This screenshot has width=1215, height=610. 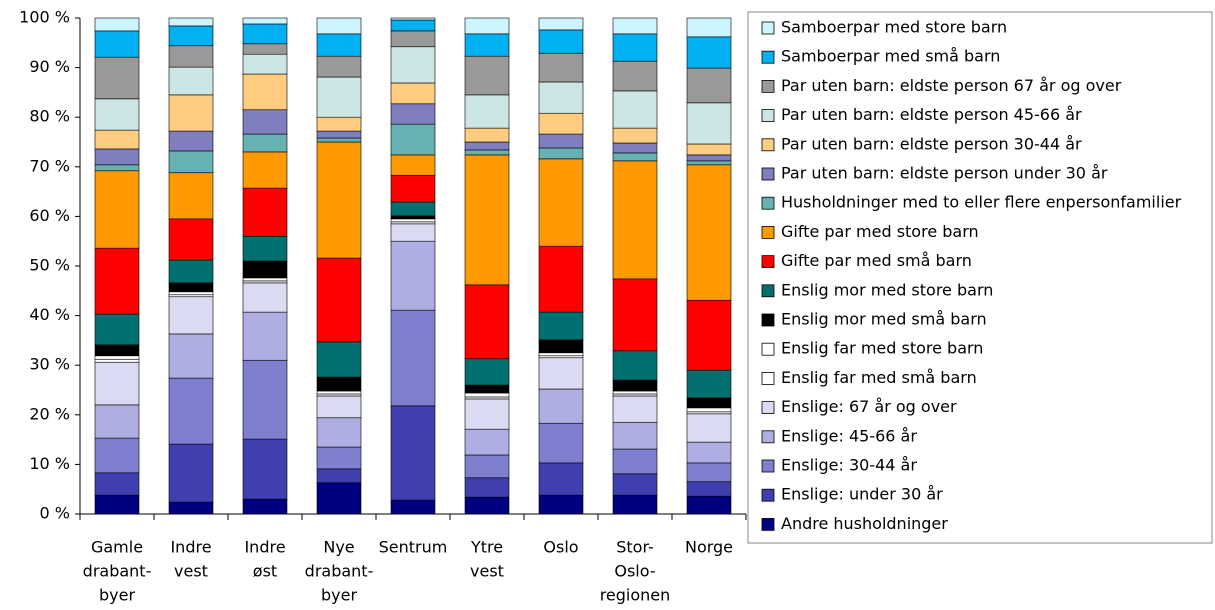 I want to click on x-tick-label: Indre, so click(x=190, y=547).